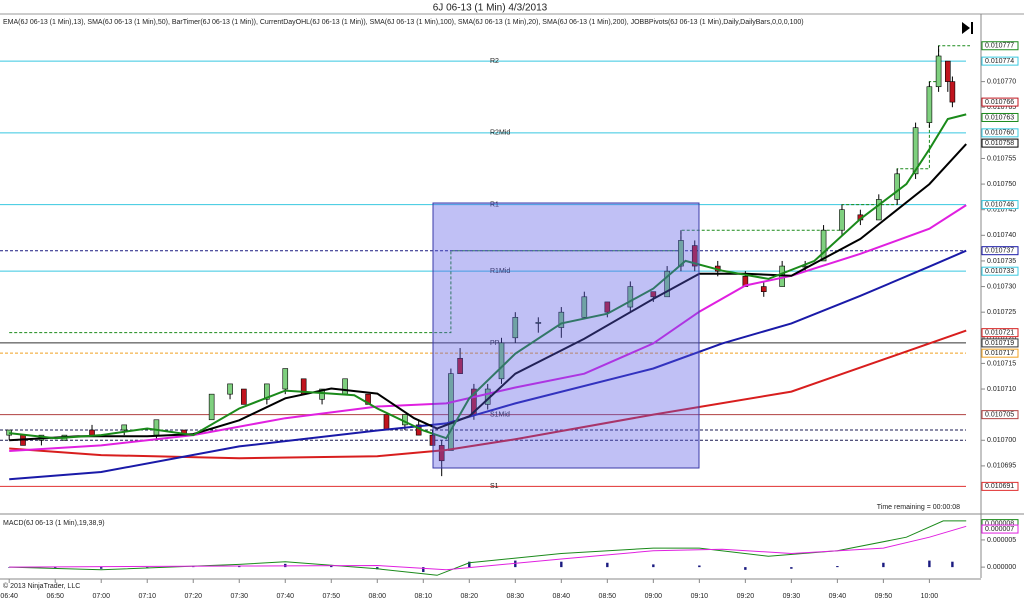  What do you see at coordinates (500, 414) in the screenshot?
I see `level-label: S1Mid` at bounding box center [500, 414].